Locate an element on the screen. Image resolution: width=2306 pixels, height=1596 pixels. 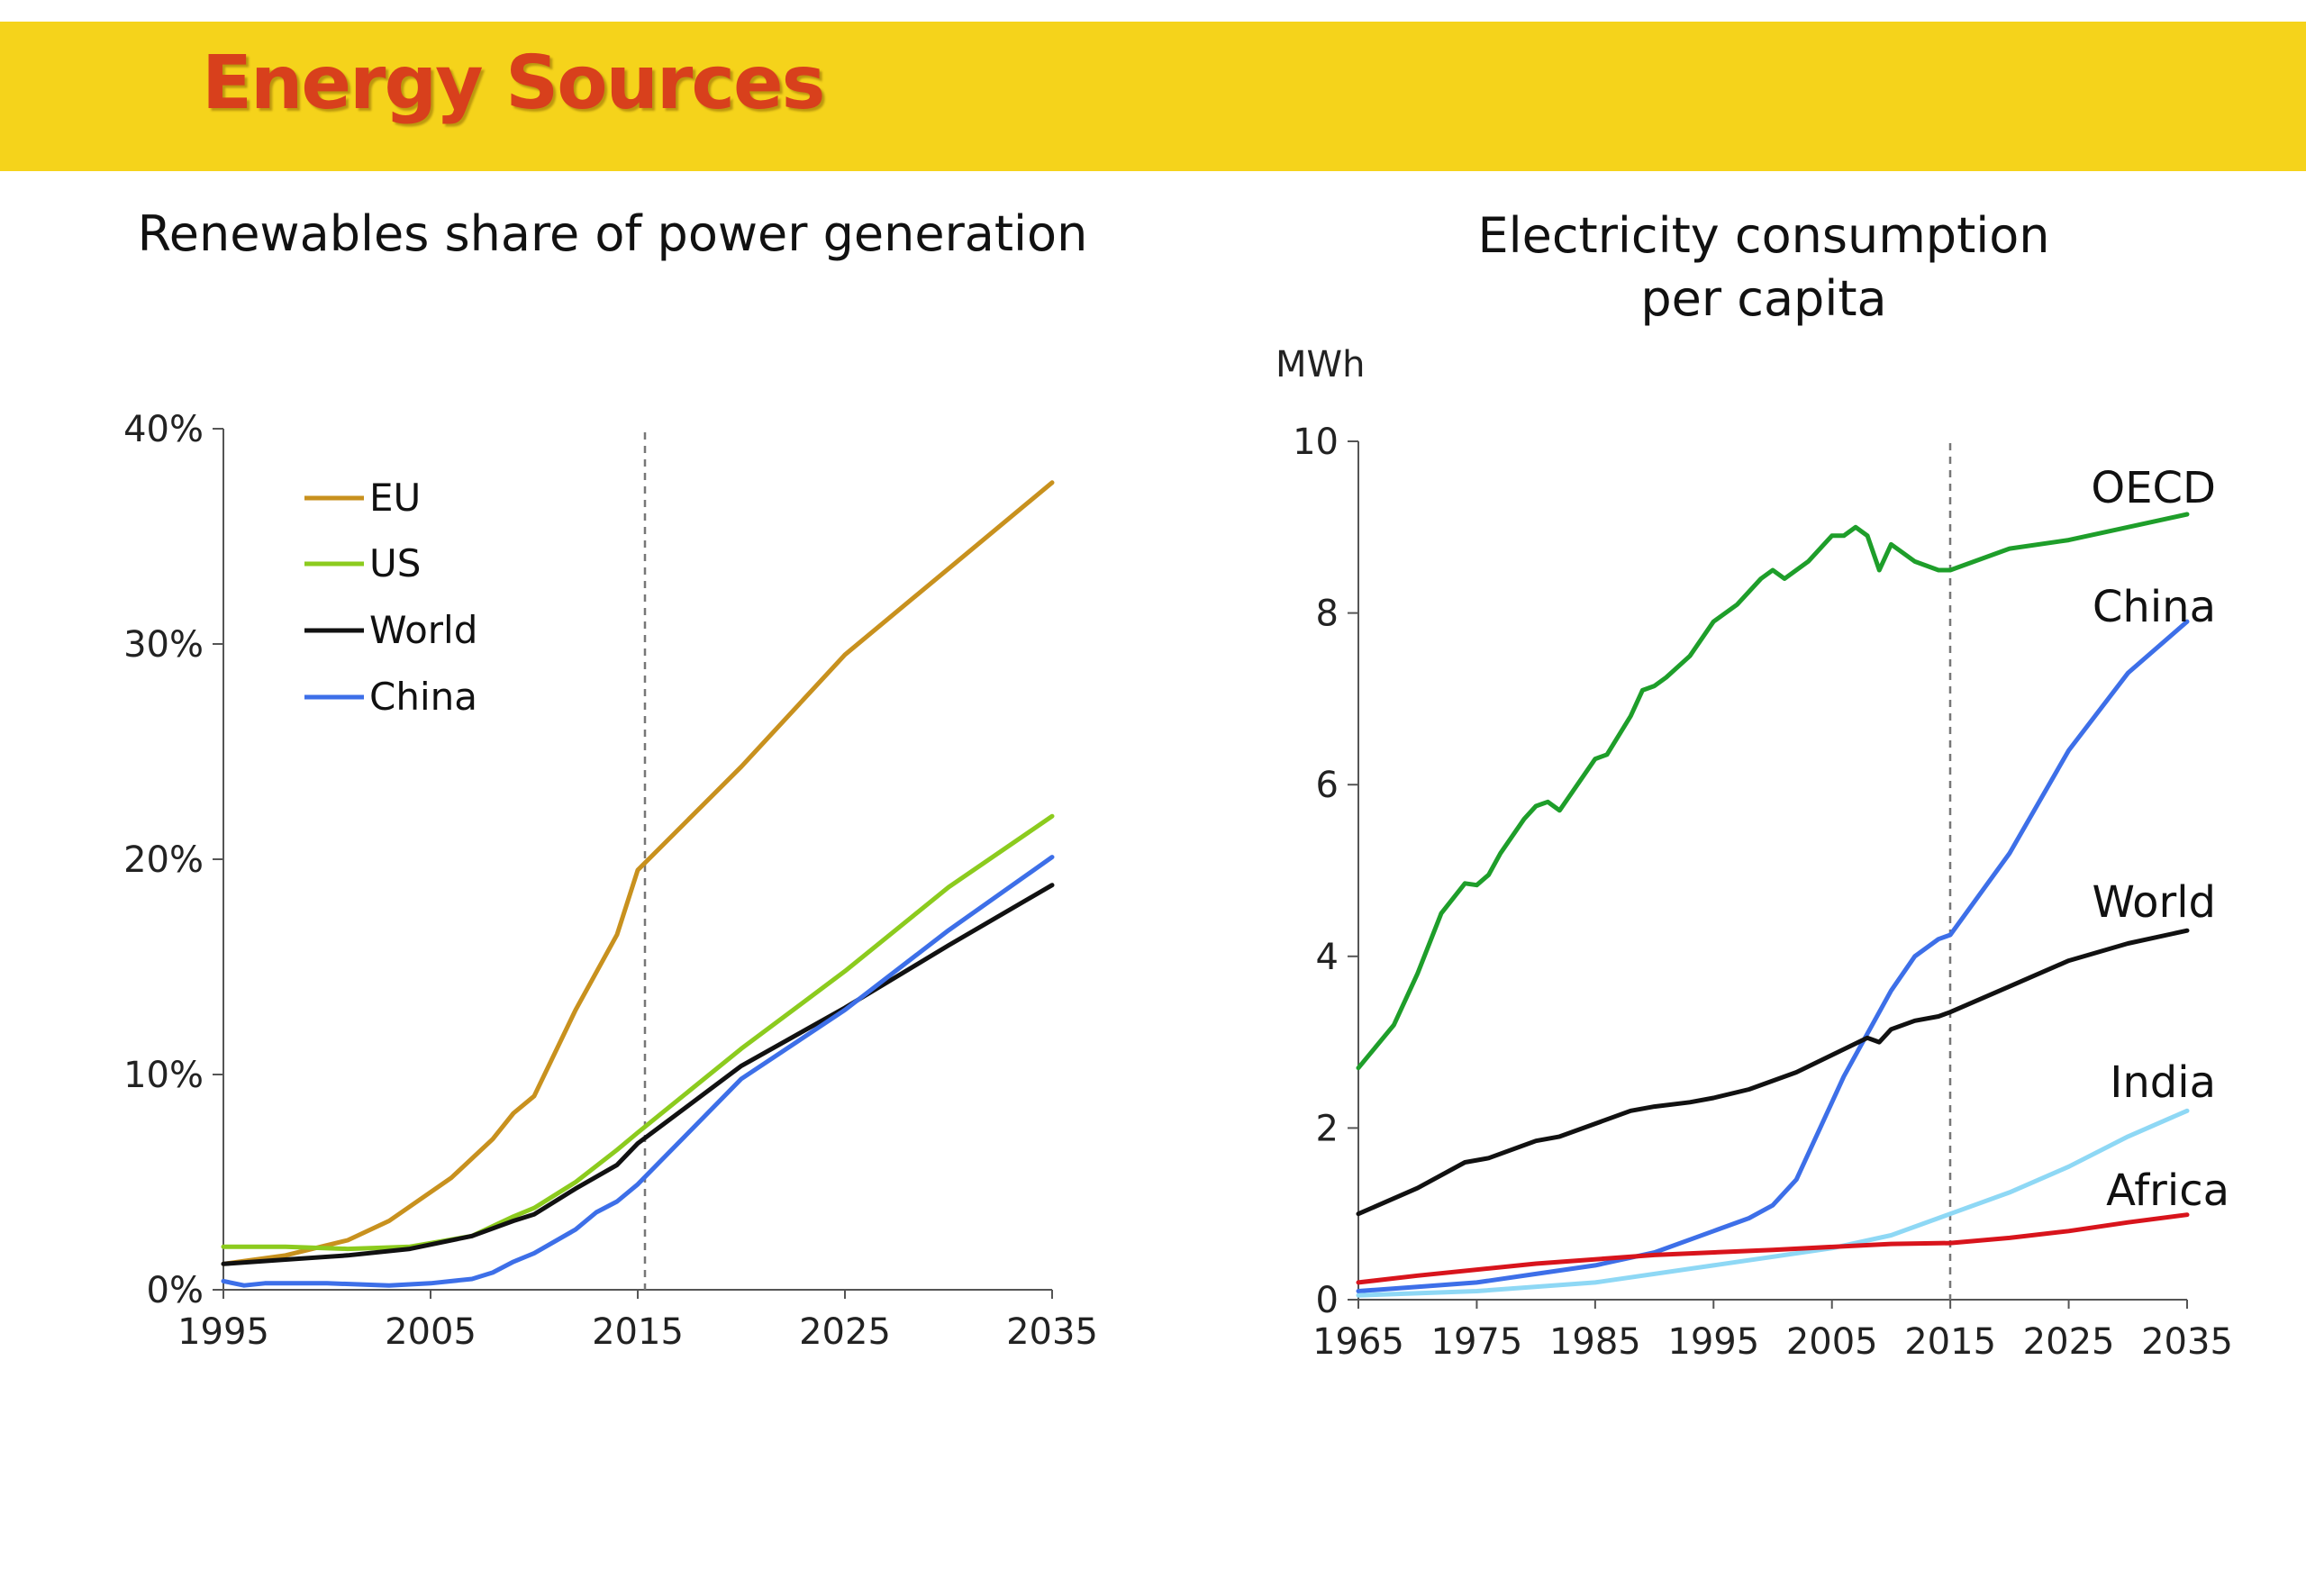
title-banner is located at coordinates (1153, 96).